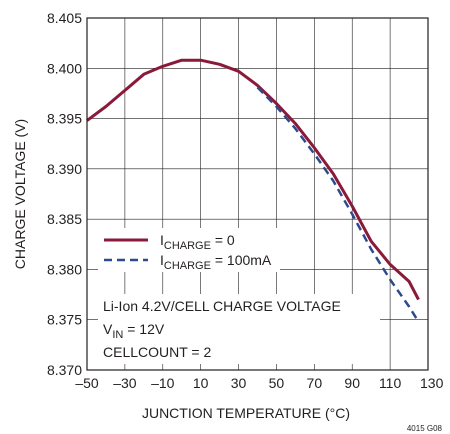 The image size is (450, 434). I want to click on x-tick-label: 110, so click(390, 383).